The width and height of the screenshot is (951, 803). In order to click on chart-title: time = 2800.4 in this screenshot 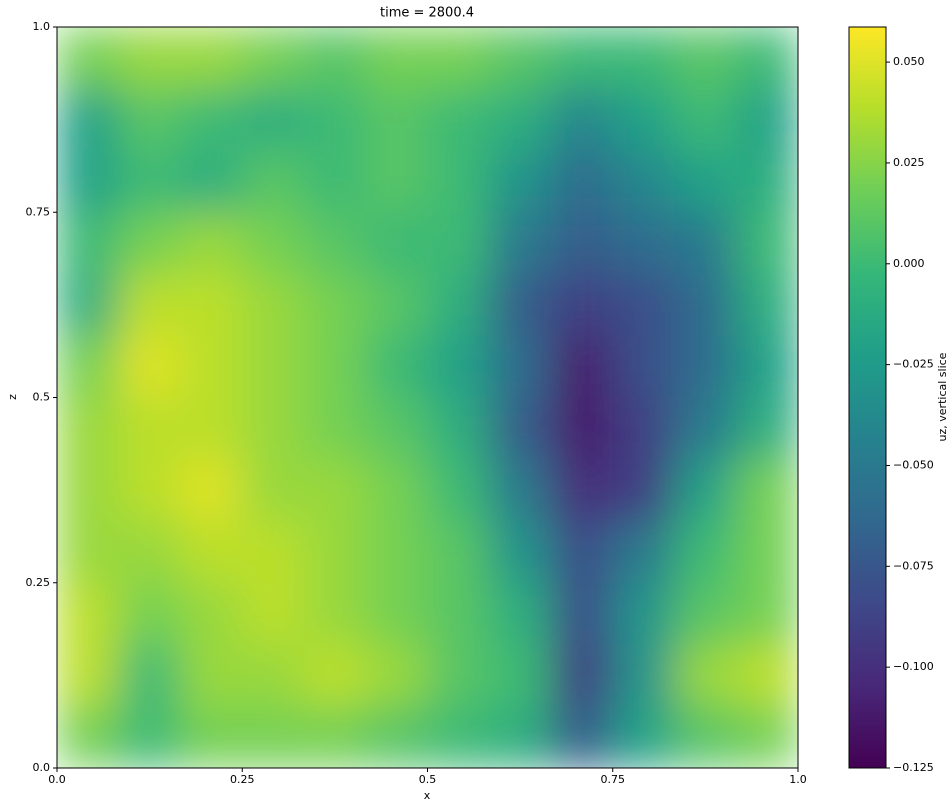, I will do `click(427, 13)`.